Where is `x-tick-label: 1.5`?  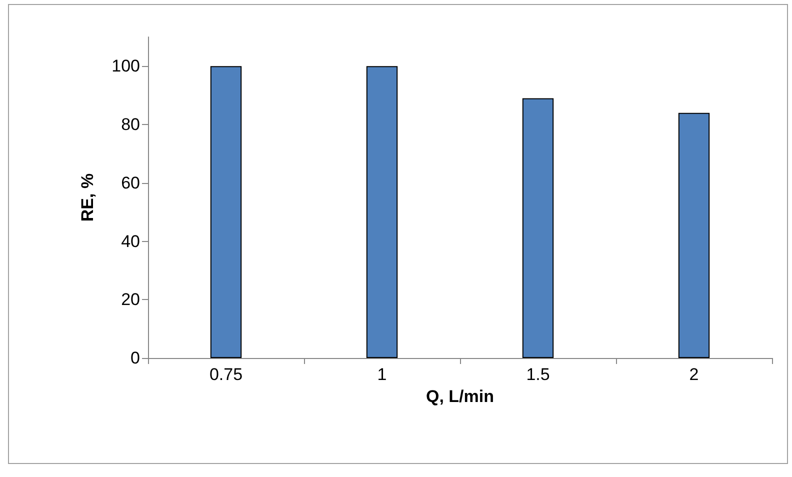 x-tick-label: 1.5 is located at coordinates (538, 374).